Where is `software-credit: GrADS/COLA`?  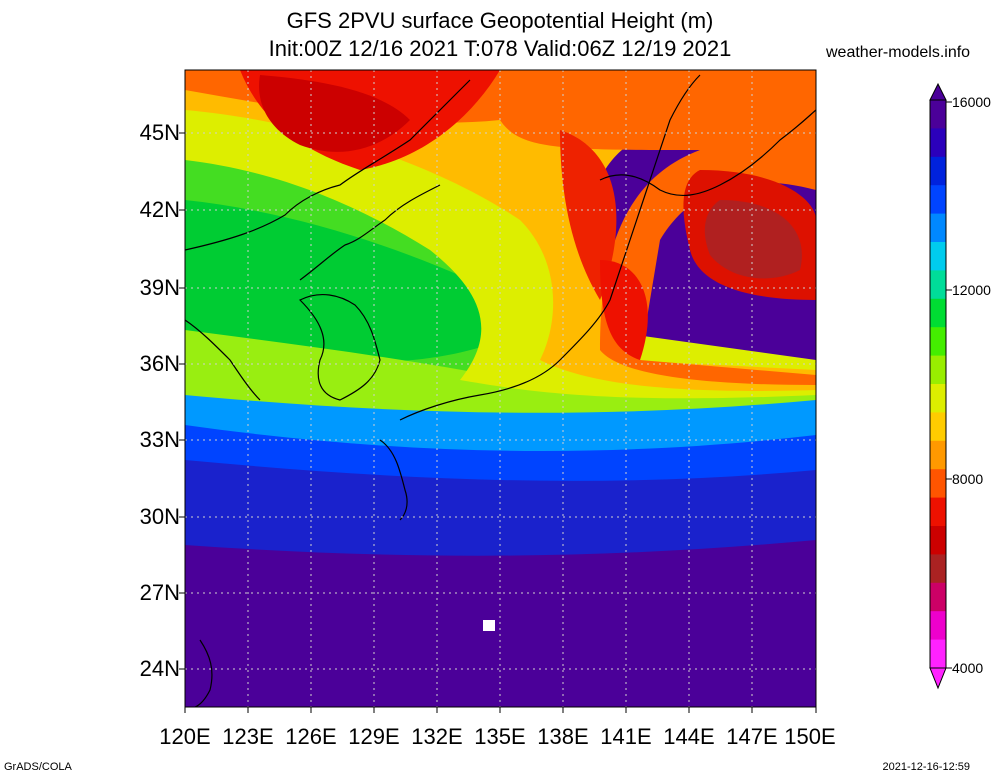 software-credit: GrADS/COLA is located at coordinates (38, 767).